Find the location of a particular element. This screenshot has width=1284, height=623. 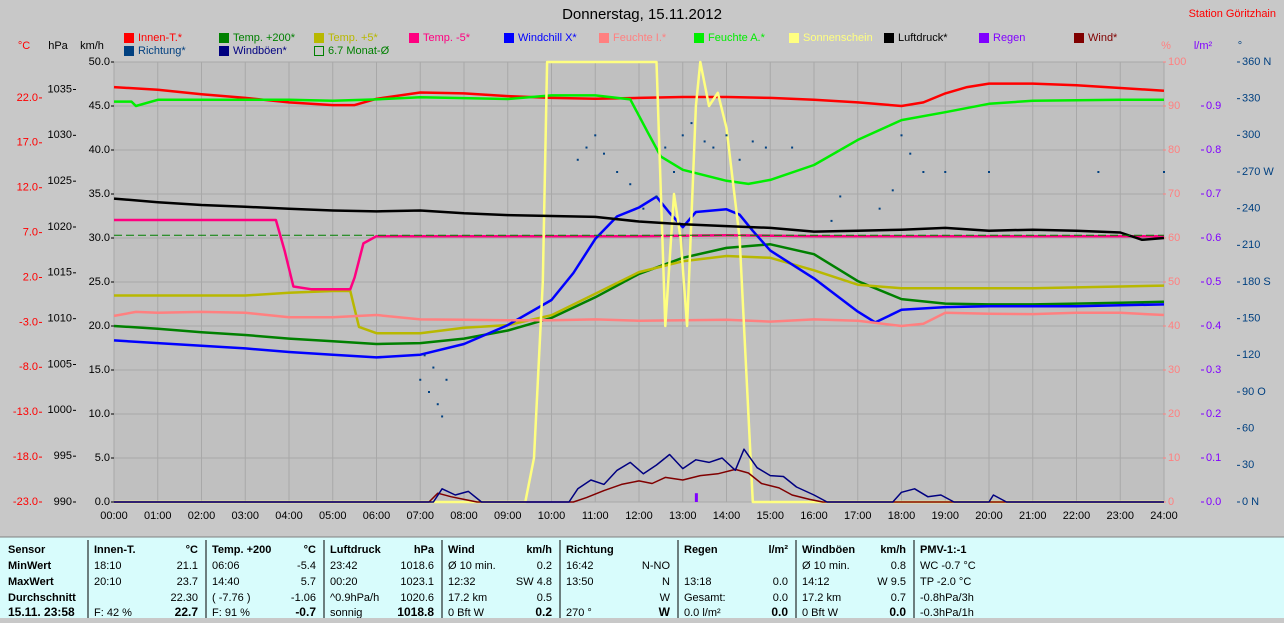

cell-label: 270 ° is located at coordinates (579, 612).